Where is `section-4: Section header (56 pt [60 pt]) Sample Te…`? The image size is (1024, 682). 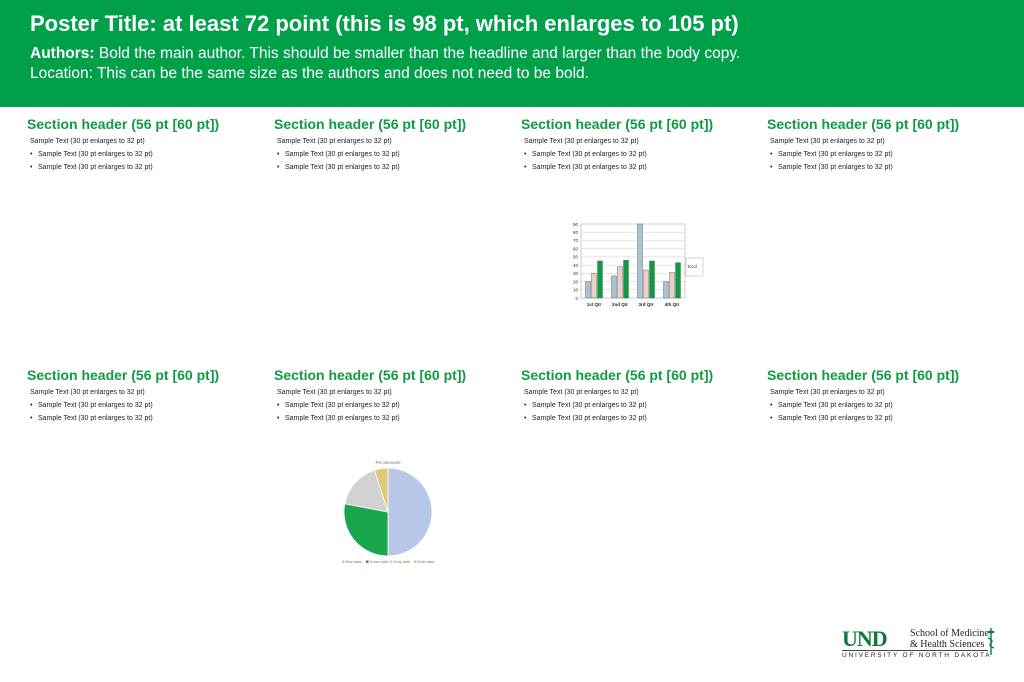
section-4: Section header (56 pt [60 pt]) Sample Te… is located at coordinates (887, 145).